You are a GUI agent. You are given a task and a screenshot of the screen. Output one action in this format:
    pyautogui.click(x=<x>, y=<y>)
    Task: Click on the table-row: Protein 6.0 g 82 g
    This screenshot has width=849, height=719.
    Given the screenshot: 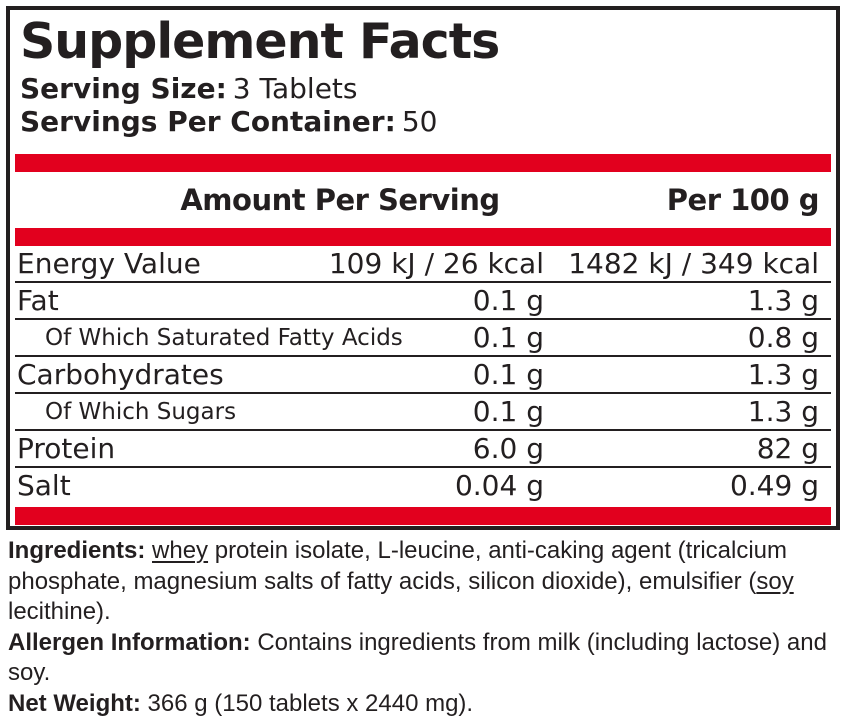 What is the action you would take?
    pyautogui.click(x=423, y=449)
    